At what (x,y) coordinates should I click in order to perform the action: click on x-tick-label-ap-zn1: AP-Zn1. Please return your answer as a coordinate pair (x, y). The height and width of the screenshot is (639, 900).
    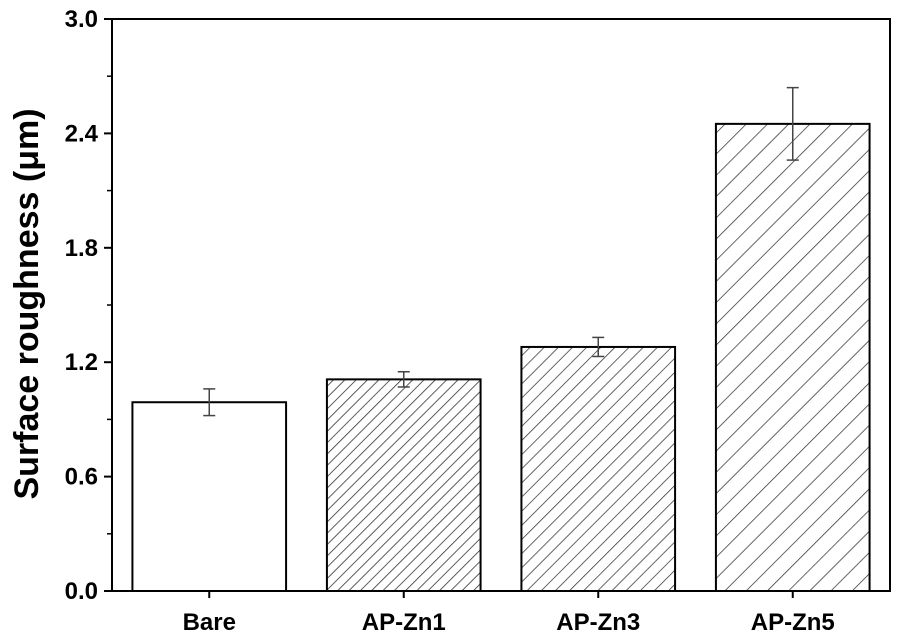
    Looking at the image, I should click on (404, 622).